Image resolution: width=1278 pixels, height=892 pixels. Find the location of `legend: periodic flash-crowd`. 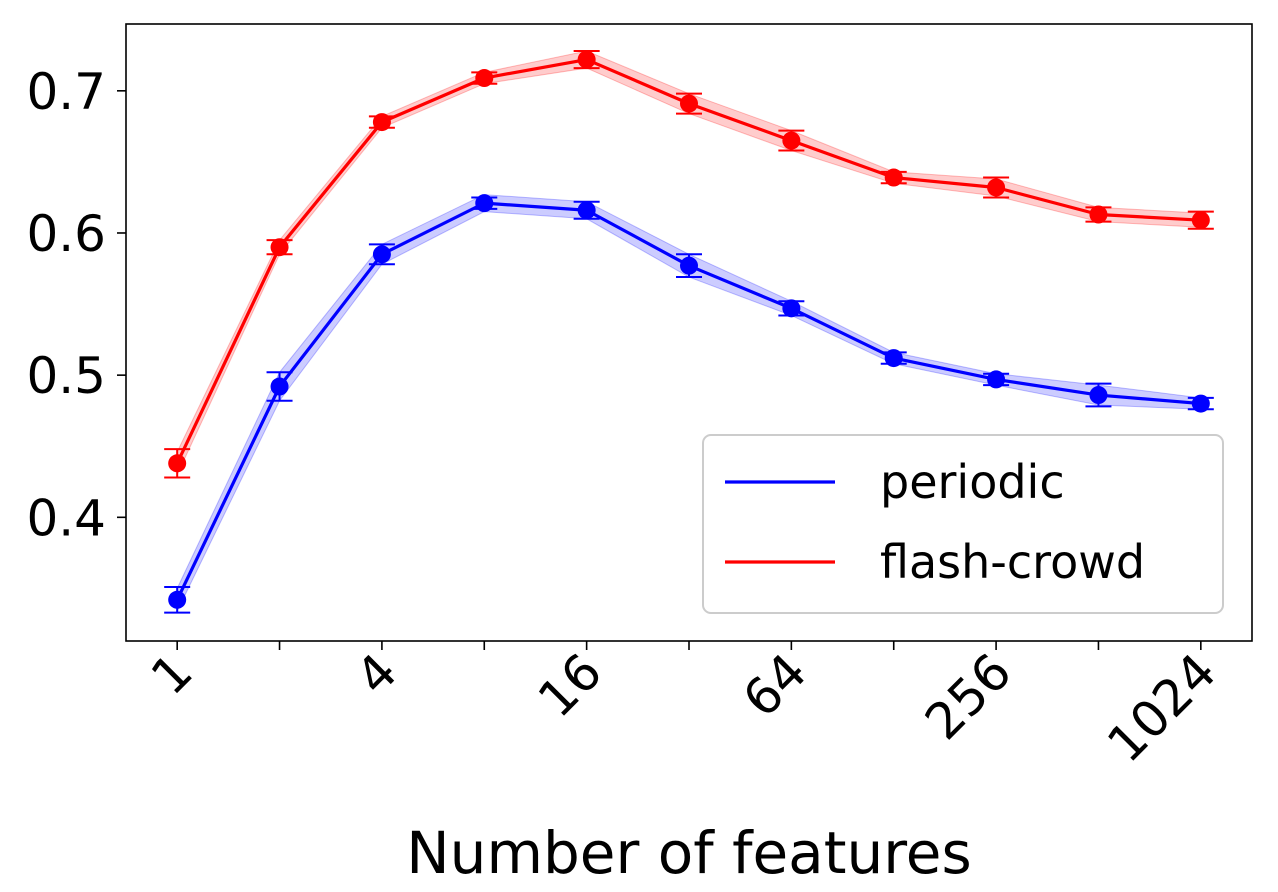

legend: periodic flash-crowd is located at coordinates (963, 524).